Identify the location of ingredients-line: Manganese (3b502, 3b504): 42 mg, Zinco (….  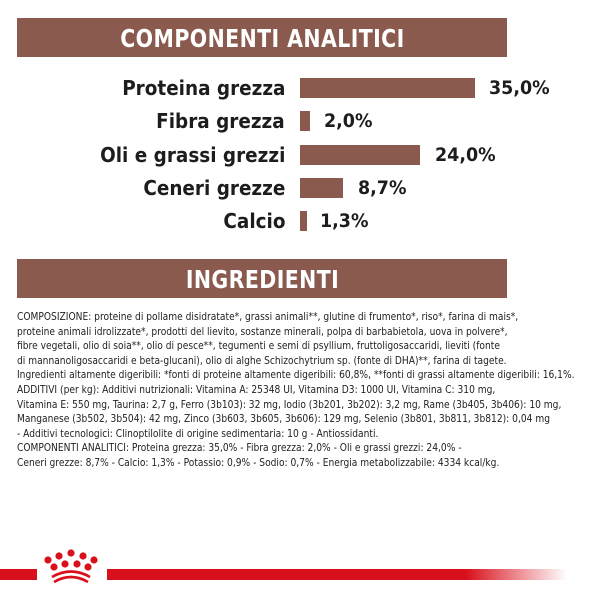
(283, 419).